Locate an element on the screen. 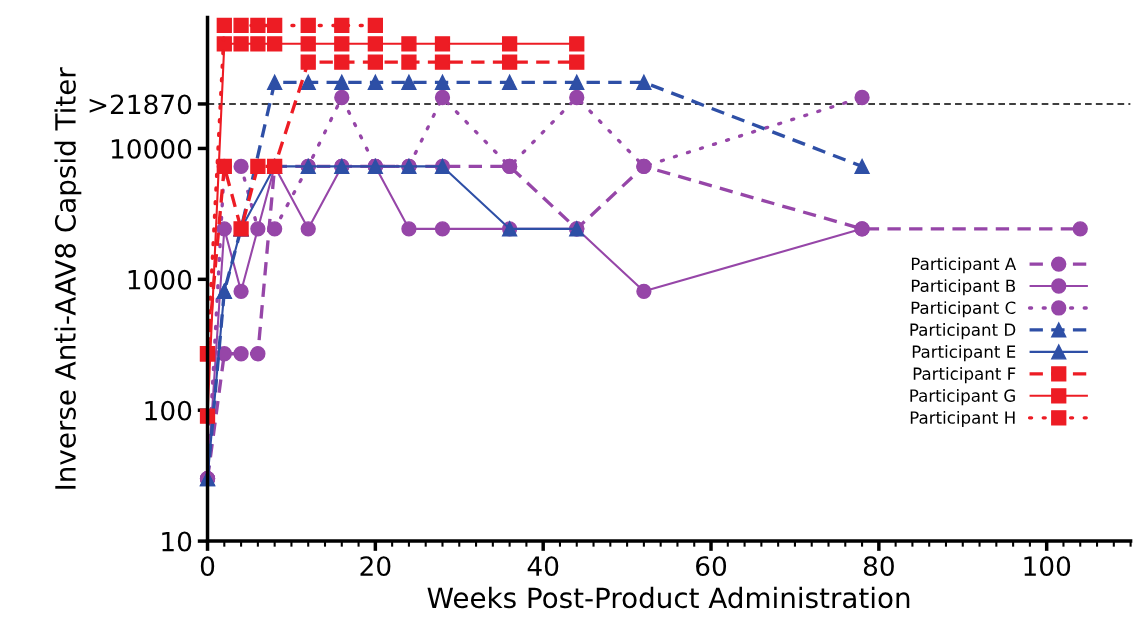  legend-label: Participant D is located at coordinates (963, 331).